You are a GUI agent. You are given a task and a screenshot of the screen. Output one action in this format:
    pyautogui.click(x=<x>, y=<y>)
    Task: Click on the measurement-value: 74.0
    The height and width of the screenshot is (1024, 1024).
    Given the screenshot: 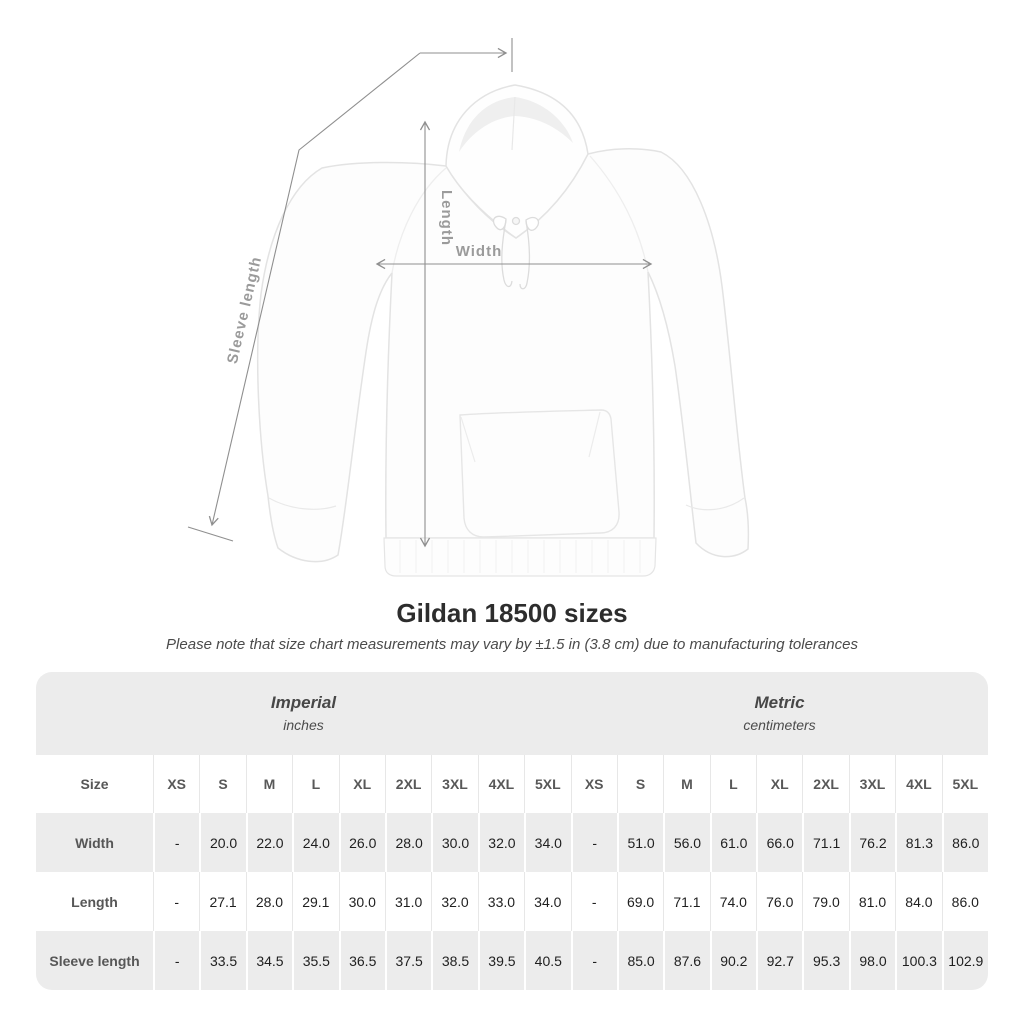 What is the action you would take?
    pyautogui.click(x=733, y=901)
    